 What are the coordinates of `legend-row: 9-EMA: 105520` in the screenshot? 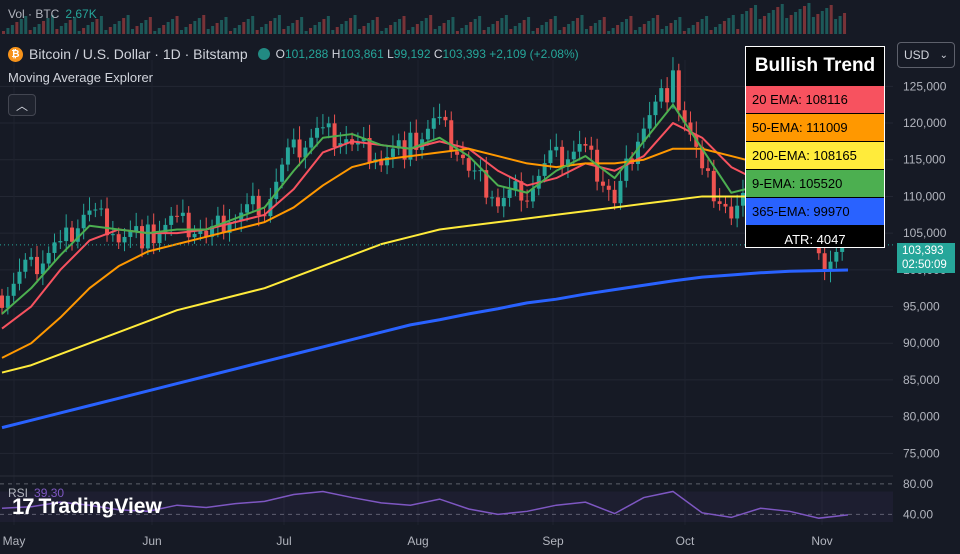 It's located at (815, 183).